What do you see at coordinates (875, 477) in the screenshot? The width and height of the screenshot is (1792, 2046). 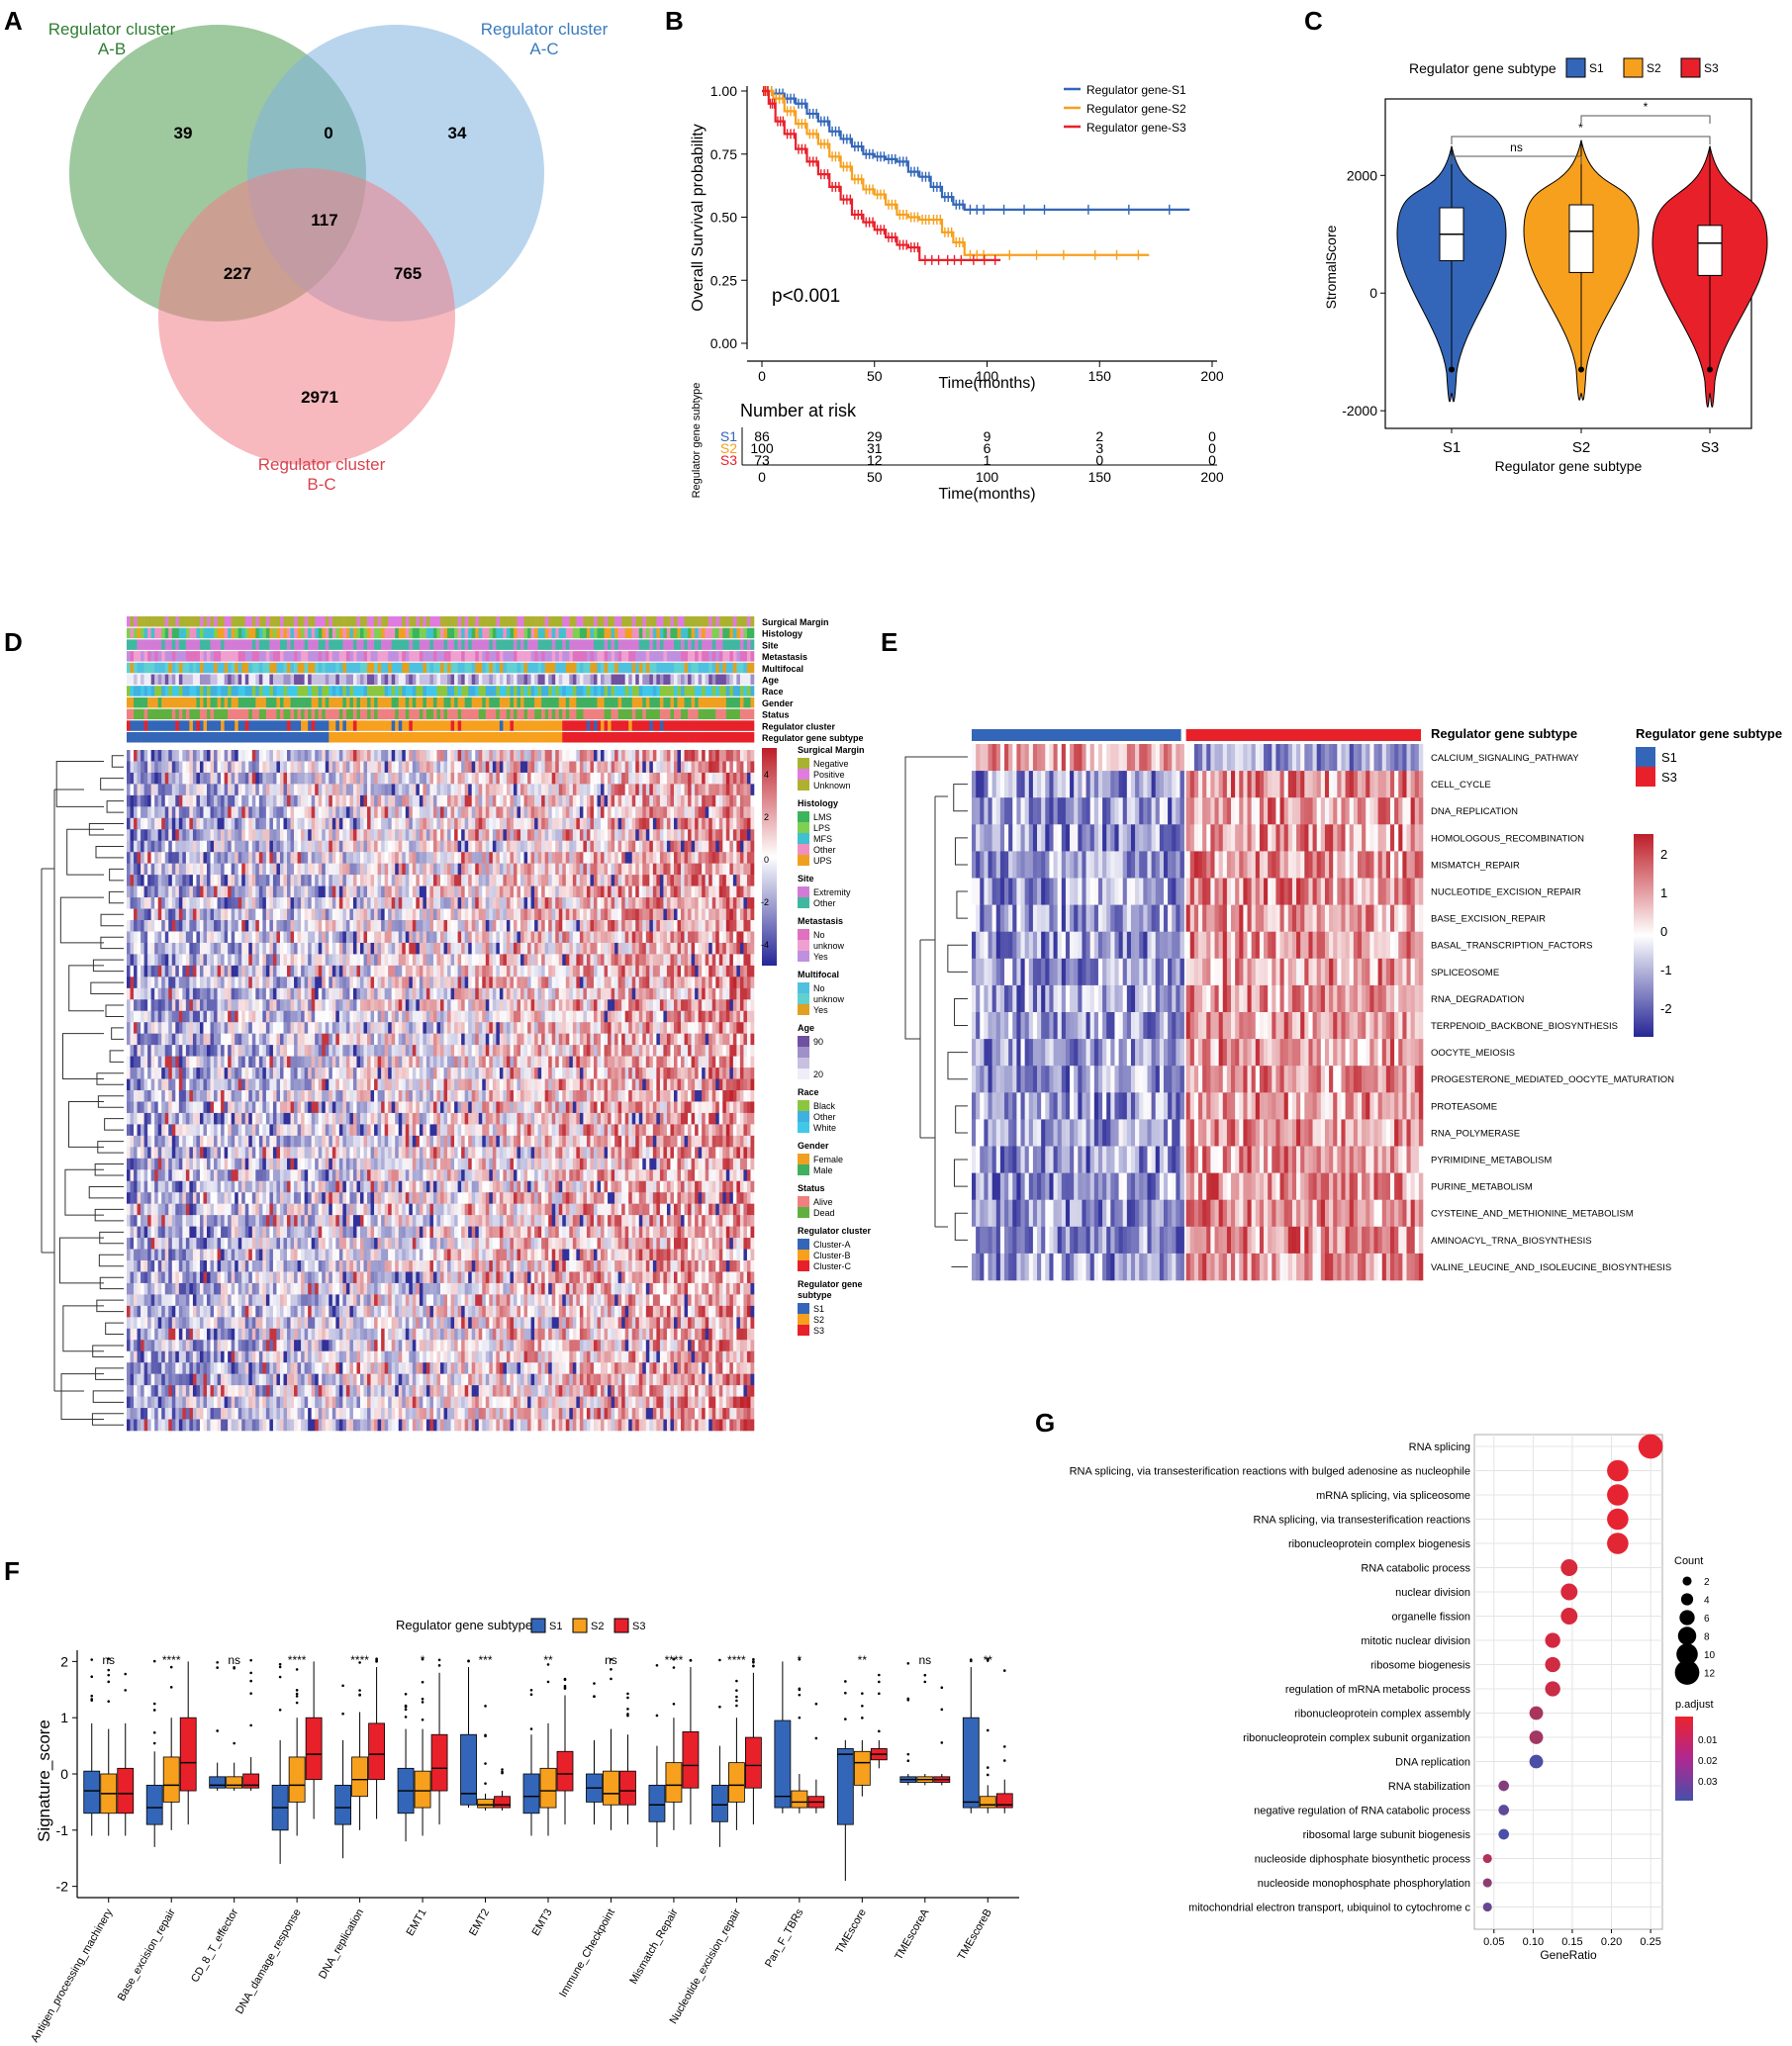 I see `risk-x-tick-label: 50` at bounding box center [875, 477].